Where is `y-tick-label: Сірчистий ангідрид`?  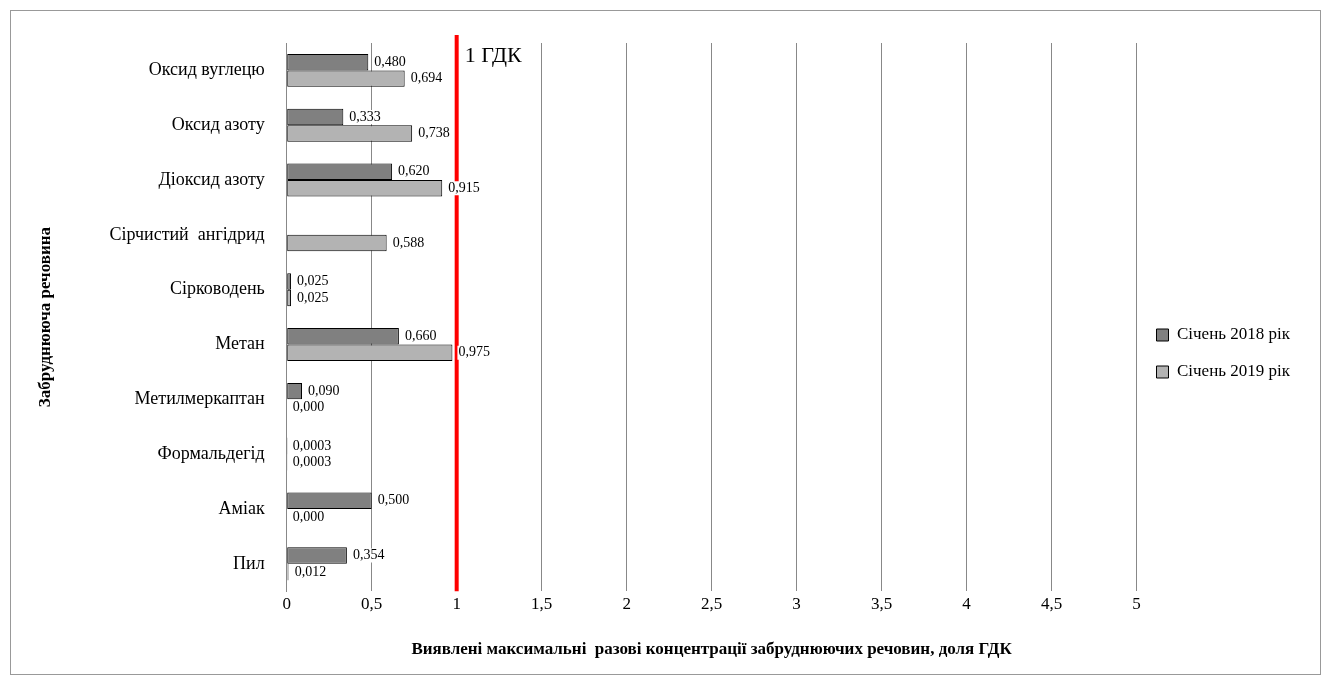
y-tick-label: Сірчистий ангідрид is located at coordinates (187, 233).